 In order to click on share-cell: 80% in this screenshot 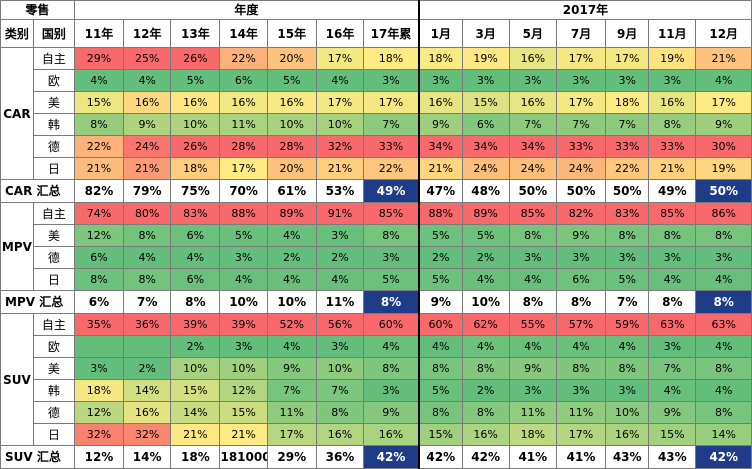, I will do `click(147, 213)`.